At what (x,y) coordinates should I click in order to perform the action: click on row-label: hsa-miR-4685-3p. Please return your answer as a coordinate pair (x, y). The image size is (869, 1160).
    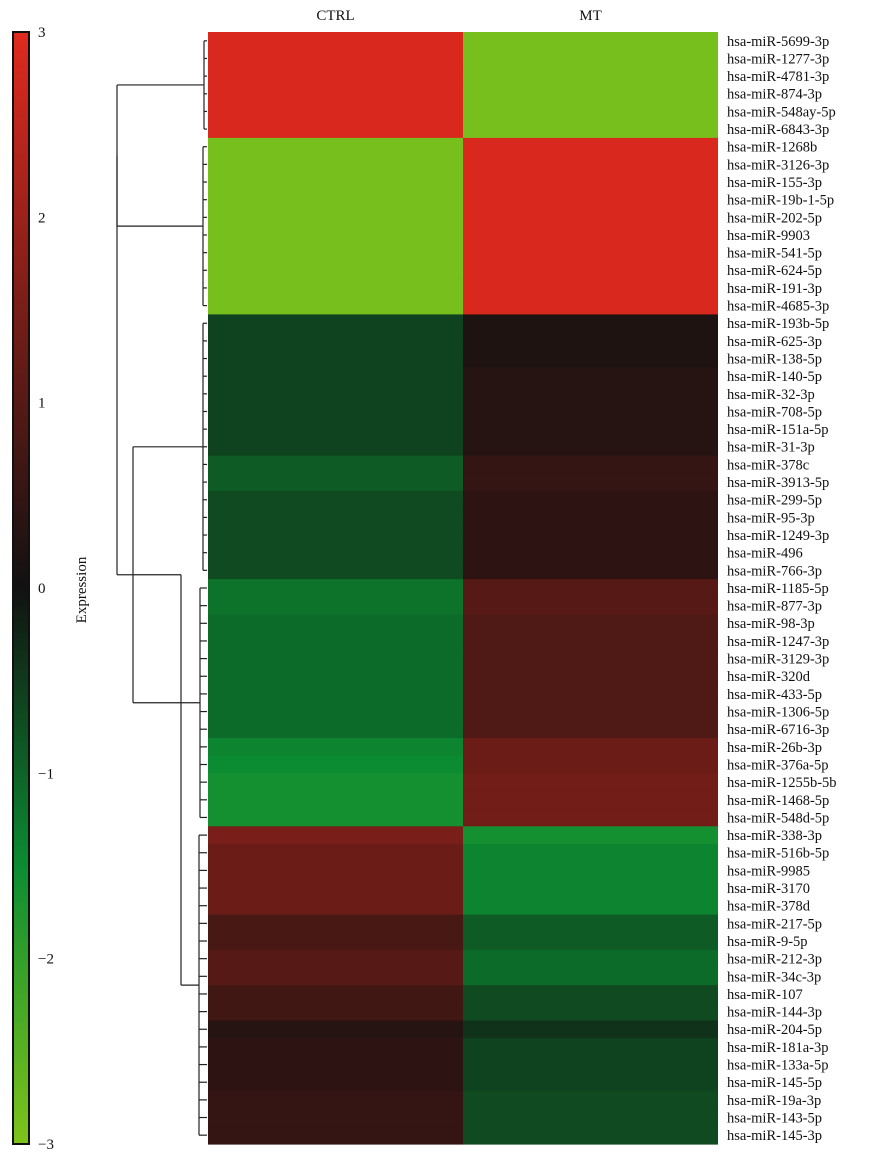
    Looking at the image, I should click on (778, 307).